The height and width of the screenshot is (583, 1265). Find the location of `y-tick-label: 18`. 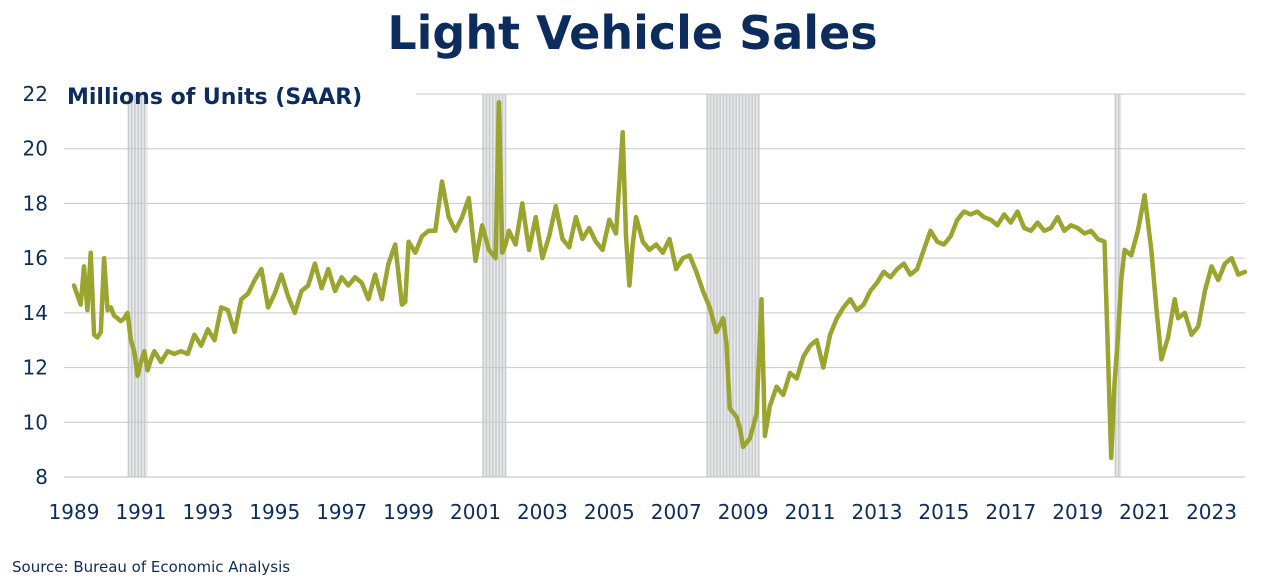

y-tick-label: 18 is located at coordinates (35, 203).